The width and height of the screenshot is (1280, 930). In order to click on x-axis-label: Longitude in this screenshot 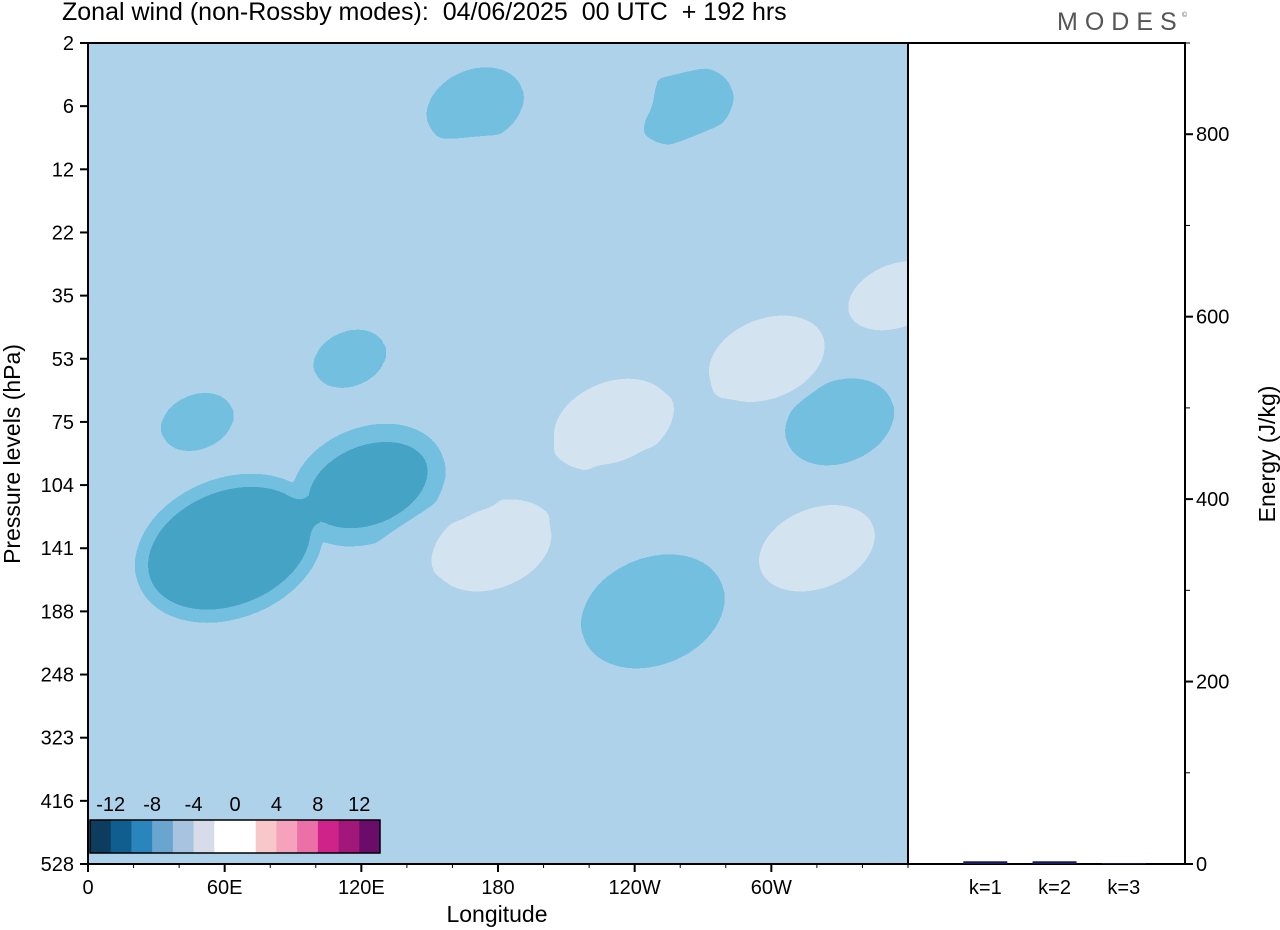, I will do `click(496, 914)`.